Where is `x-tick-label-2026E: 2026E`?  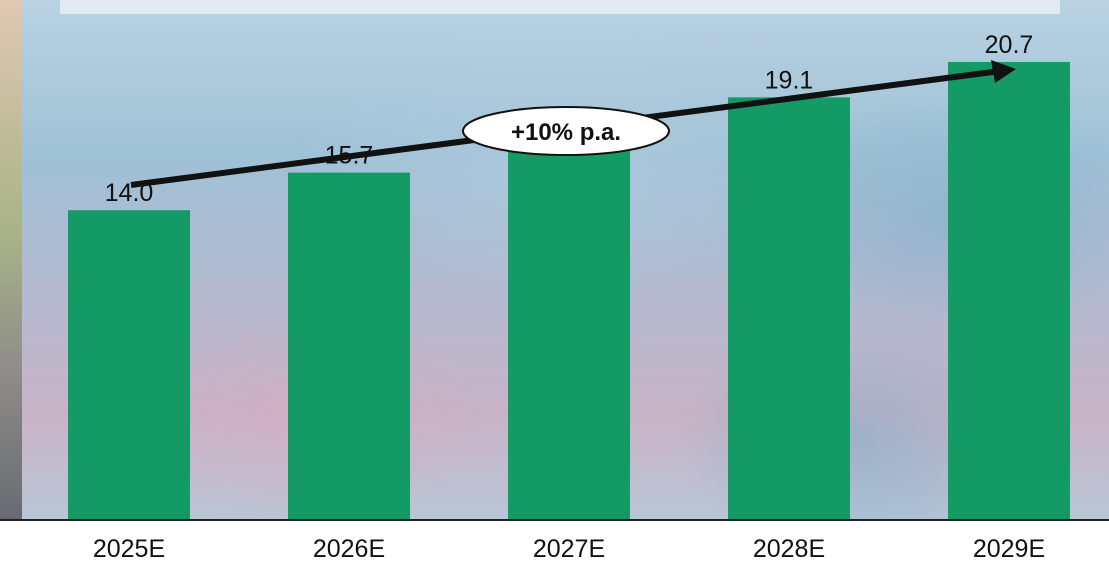
x-tick-label-2026E: 2026E is located at coordinates (349, 549).